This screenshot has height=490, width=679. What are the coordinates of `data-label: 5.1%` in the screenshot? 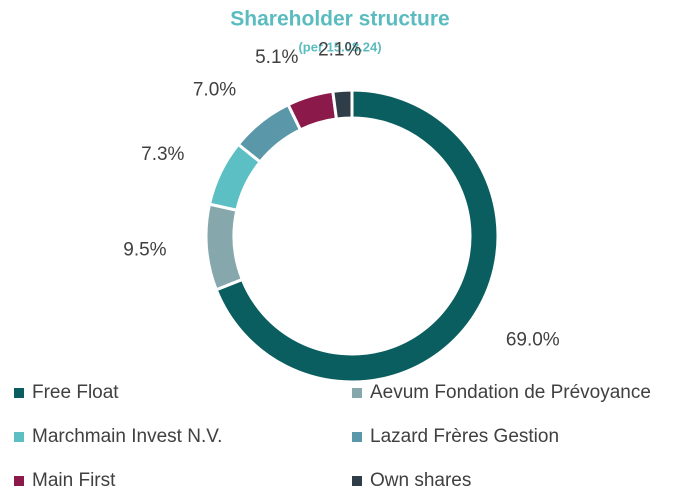 It's located at (276, 57).